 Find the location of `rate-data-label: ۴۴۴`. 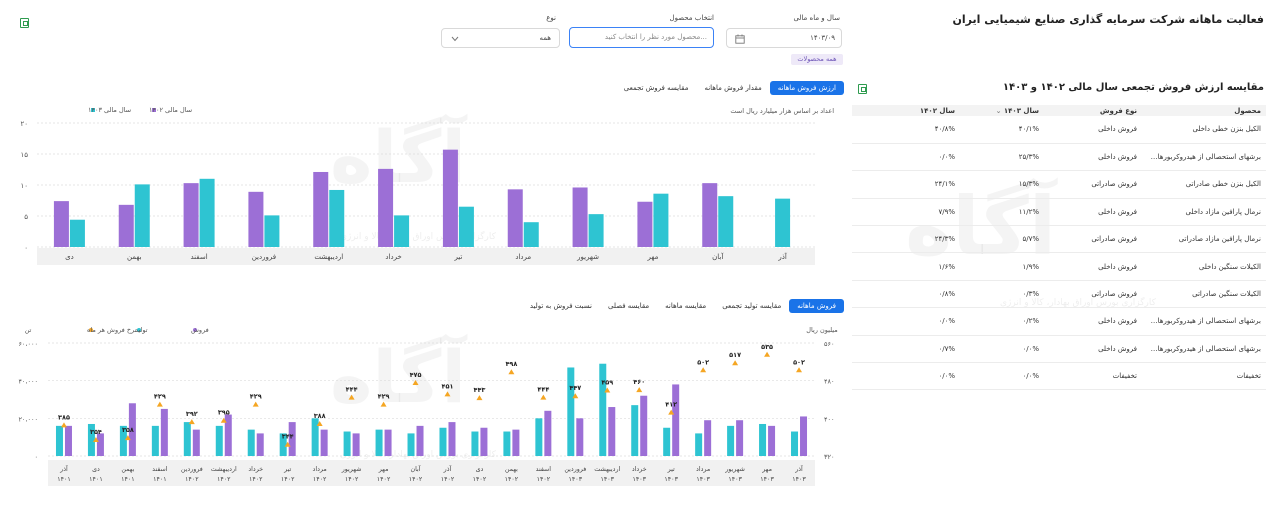

rate-data-label: ۴۴۴ is located at coordinates (543, 390).